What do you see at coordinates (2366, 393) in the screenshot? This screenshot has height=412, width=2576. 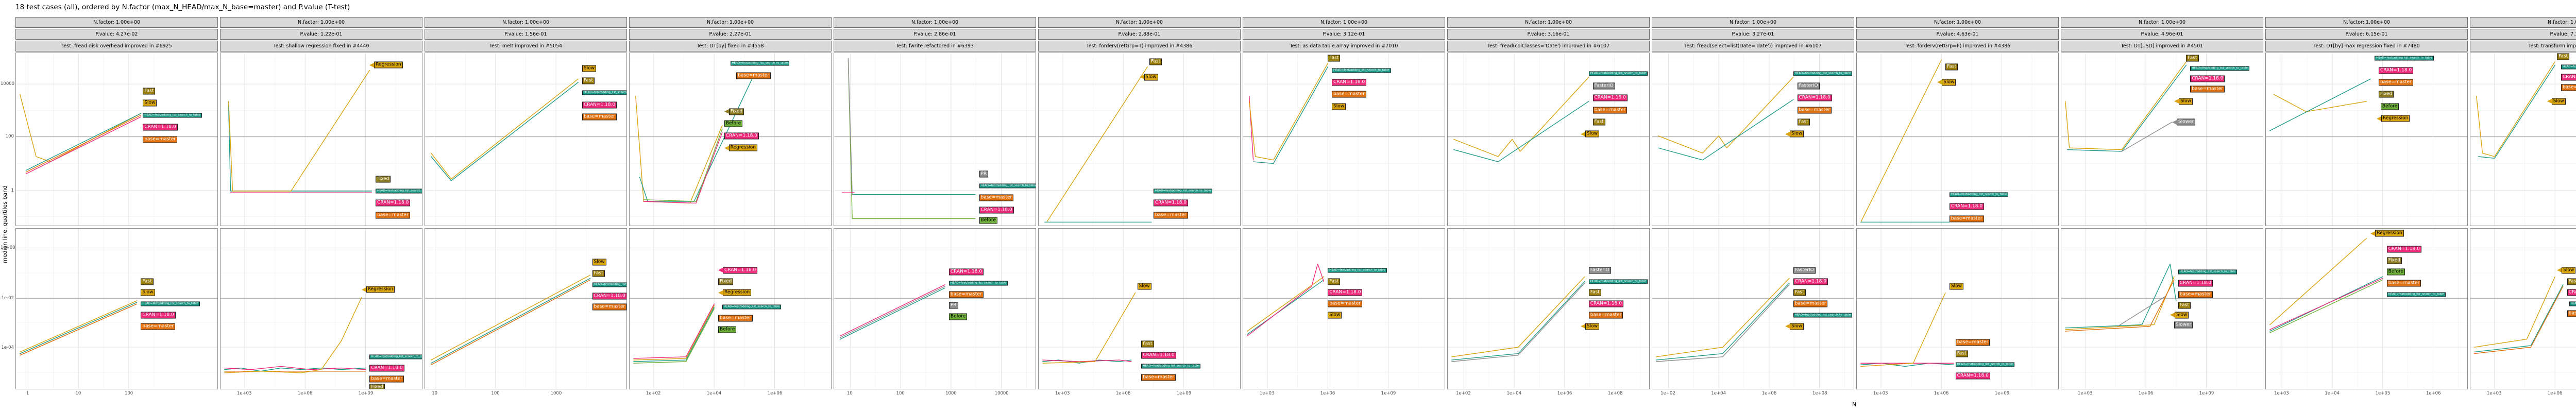 I see `x-tick-labels: 1e+03 1e+04 1e+05 1e+06` at bounding box center [2366, 393].